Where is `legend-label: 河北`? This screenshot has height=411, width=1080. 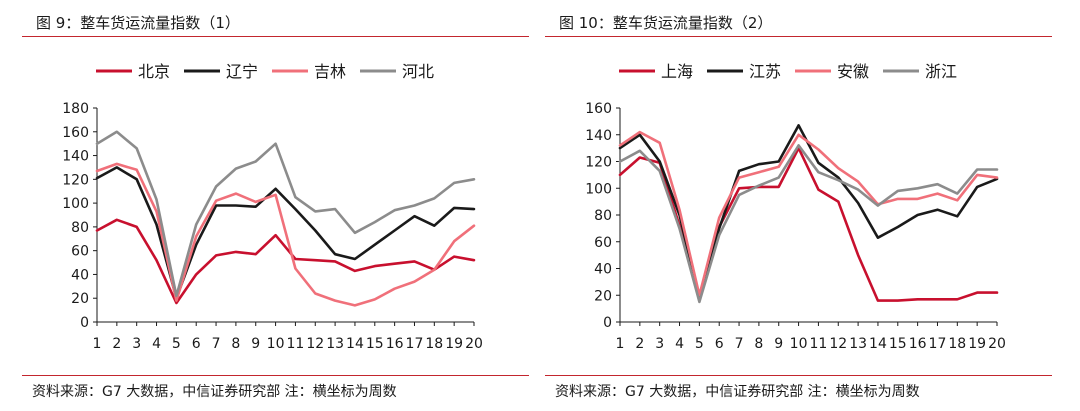 legend-label: 河北 is located at coordinates (418, 71).